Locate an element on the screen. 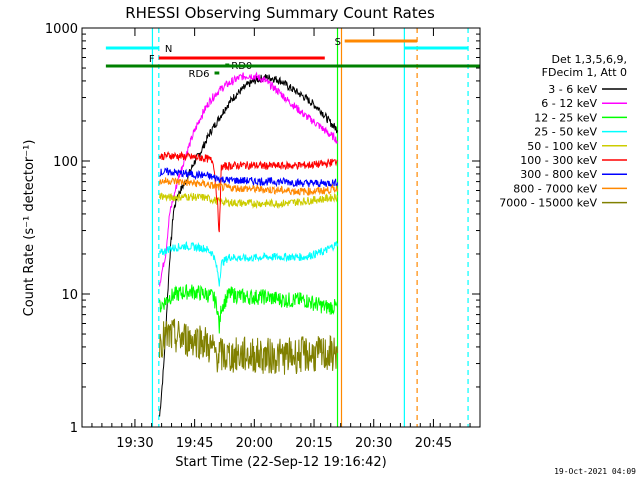 Image resolution: width=640 pixels, height=480 pixels. flag-label-F: F is located at coordinates (152, 59).